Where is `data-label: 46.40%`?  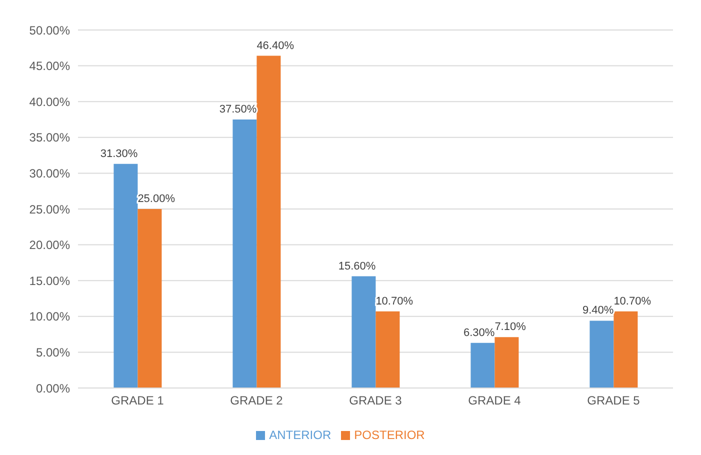
data-label: 46.40% is located at coordinates (275, 46).